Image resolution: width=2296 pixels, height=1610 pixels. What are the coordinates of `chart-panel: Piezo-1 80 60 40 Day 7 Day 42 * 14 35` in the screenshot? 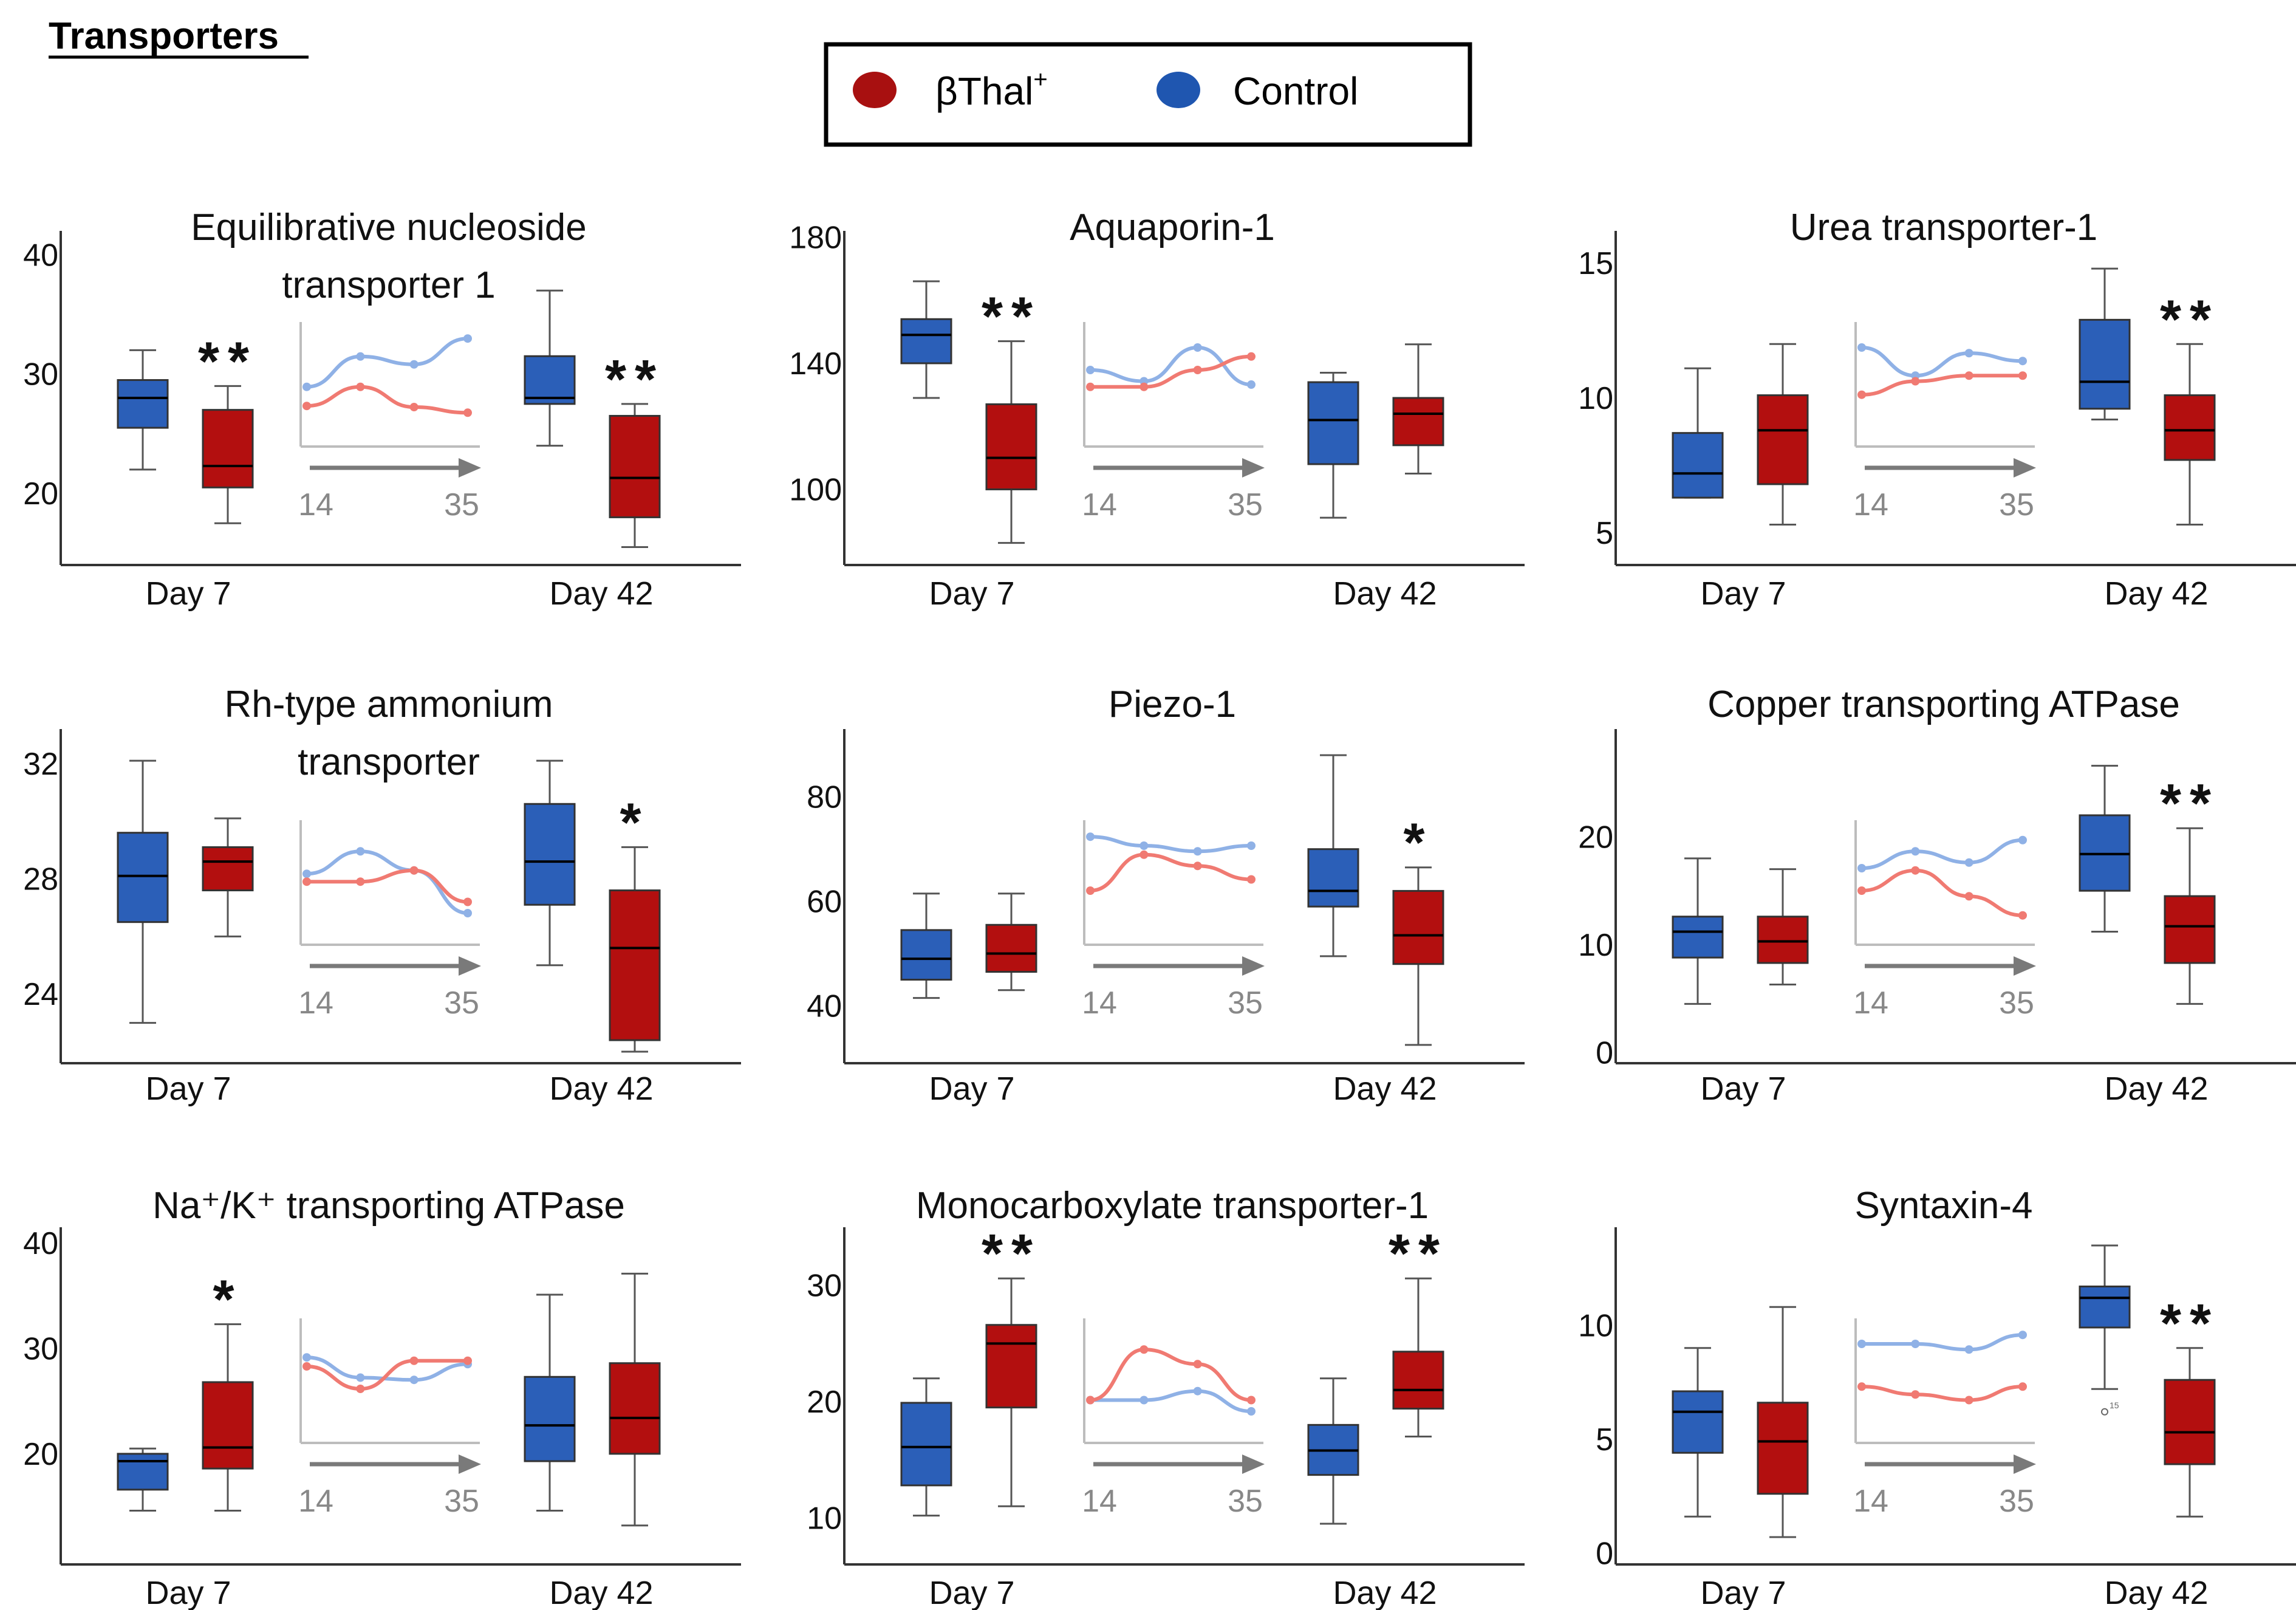 It's located at (1166, 895).